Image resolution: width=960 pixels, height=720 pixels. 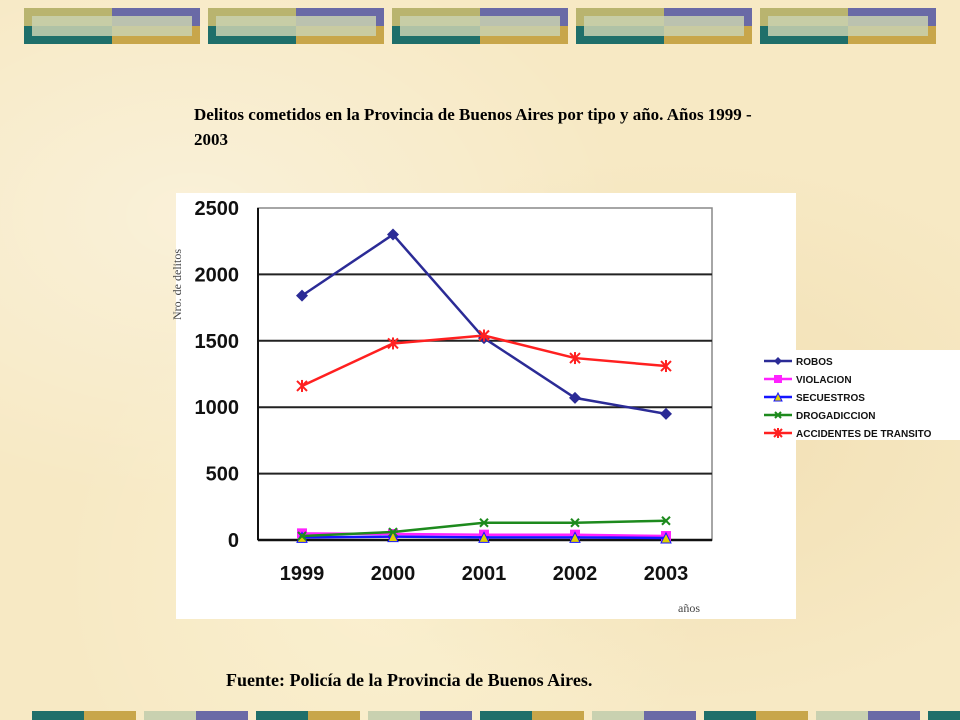 I want to click on x-tick-label: 2003, so click(x=666, y=574).